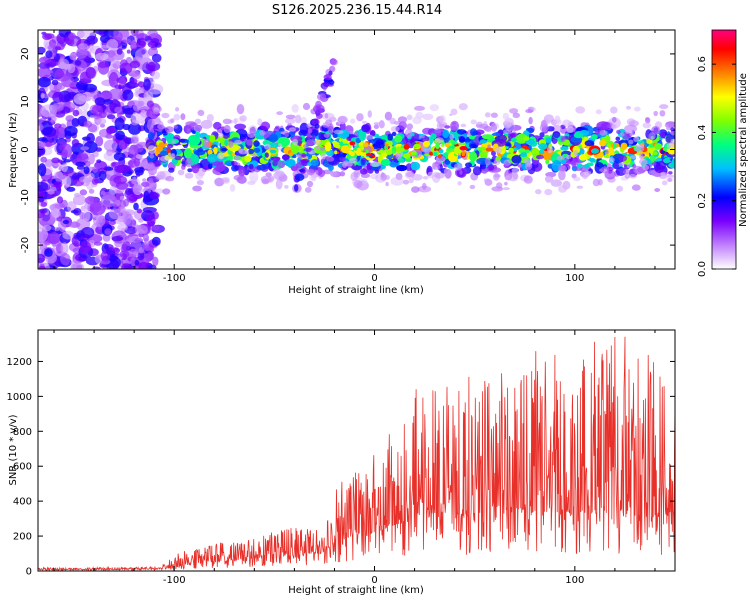  What do you see at coordinates (25, 149) in the screenshot?
I see `spectrogram-y-tick-label: 0` at bounding box center [25, 149].